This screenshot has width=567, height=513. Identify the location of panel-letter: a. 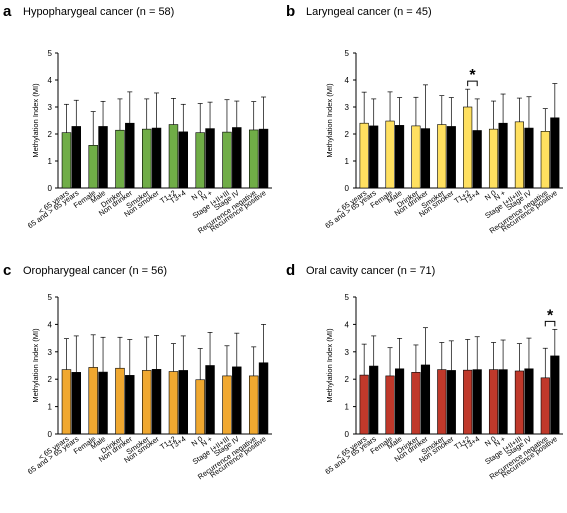
(7, 11).